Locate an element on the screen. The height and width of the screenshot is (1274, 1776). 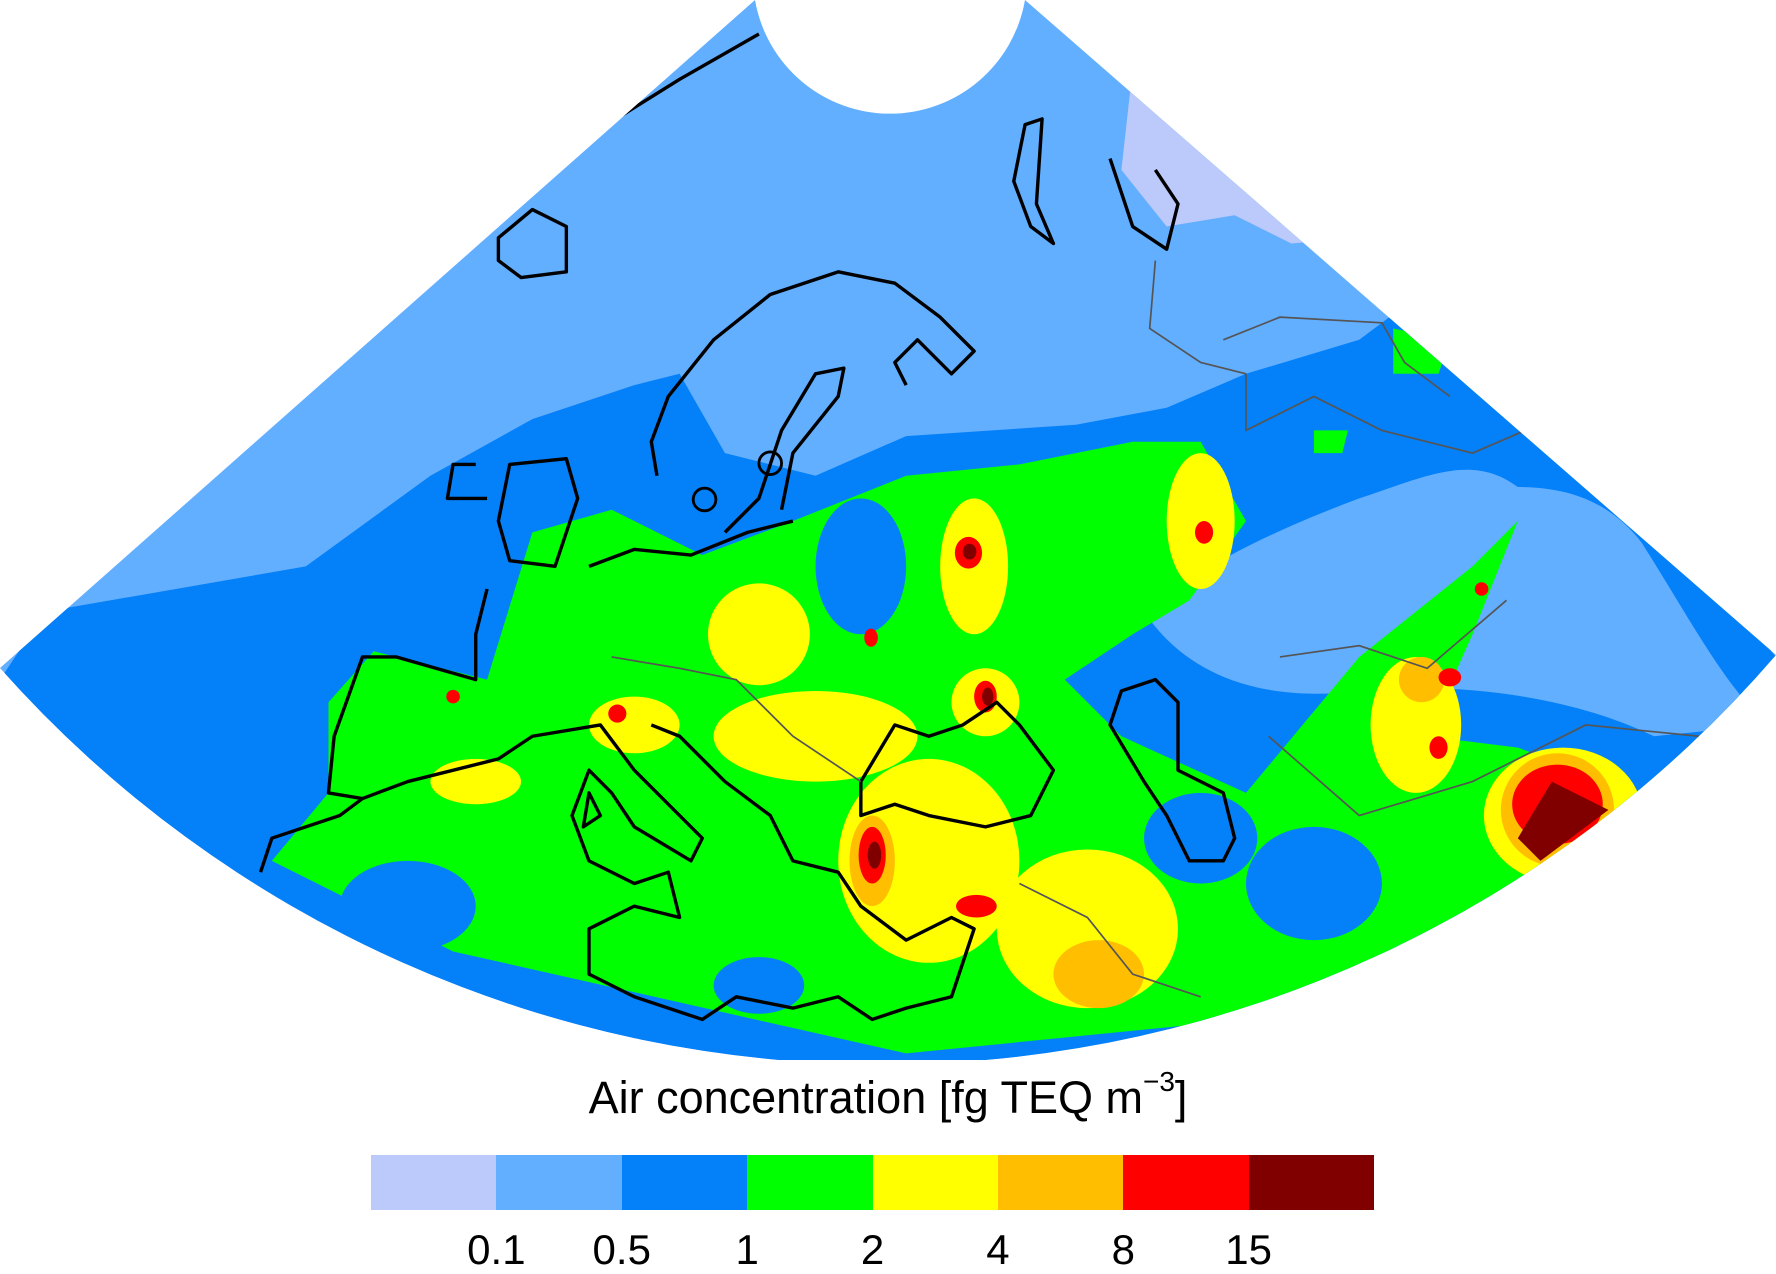
site-markers is located at coordinates (737, 481).